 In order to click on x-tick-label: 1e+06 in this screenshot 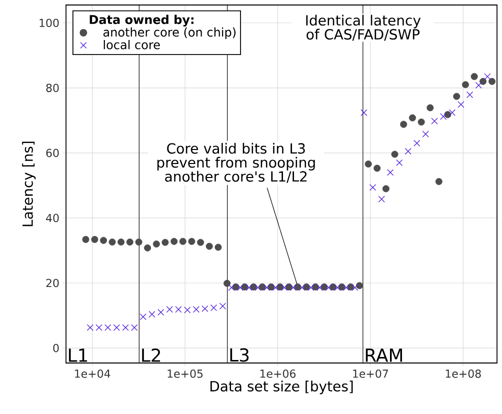, I will do `click(278, 374)`.